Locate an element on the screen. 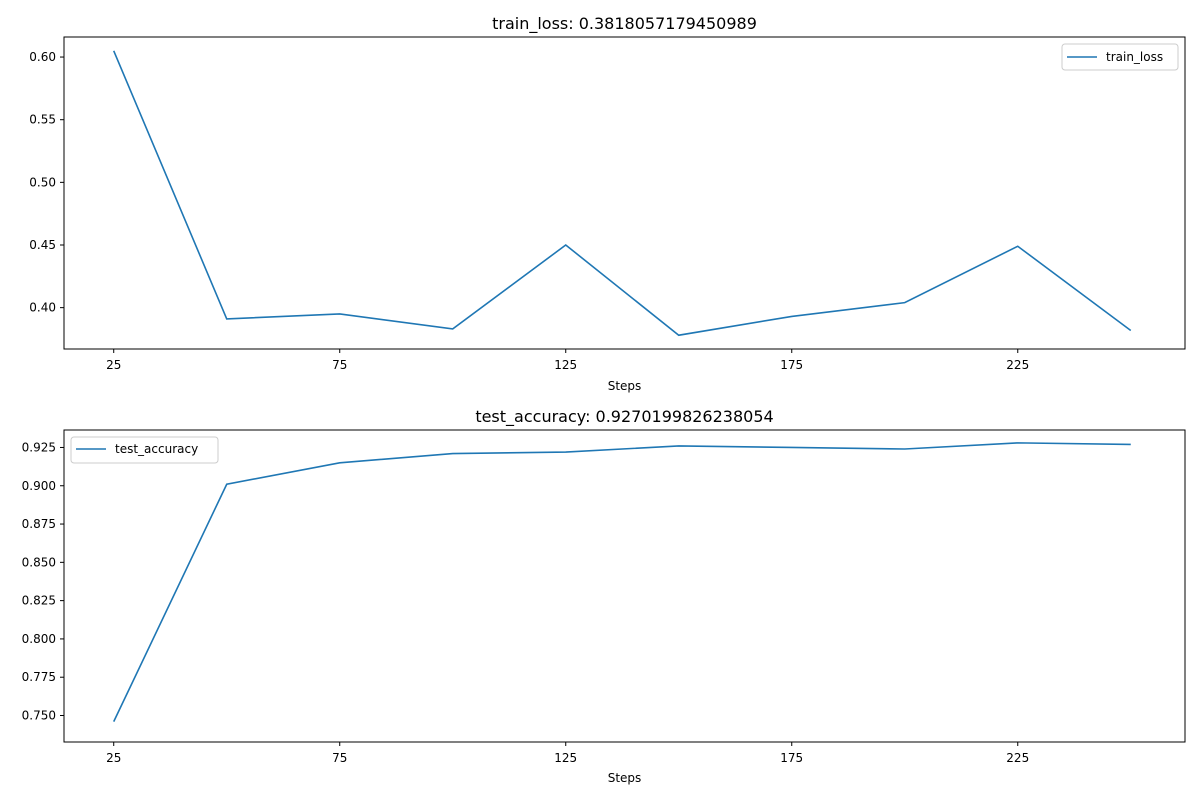 This screenshot has height=800, width=1200. test-accuracy-x-tick-label: 125 is located at coordinates (565, 758).